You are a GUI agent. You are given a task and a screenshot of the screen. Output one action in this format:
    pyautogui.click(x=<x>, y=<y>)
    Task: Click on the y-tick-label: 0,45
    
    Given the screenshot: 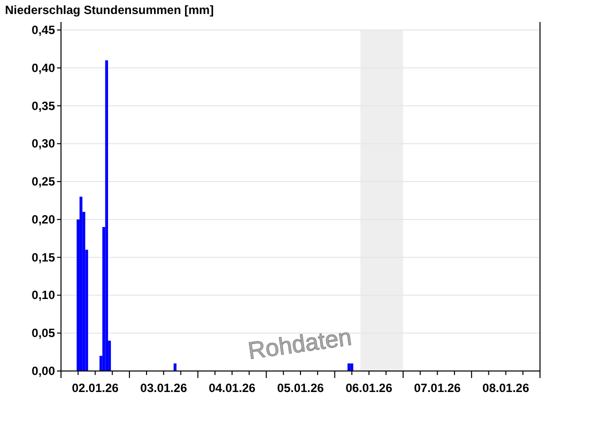 What is the action you would take?
    pyautogui.click(x=44, y=30)
    